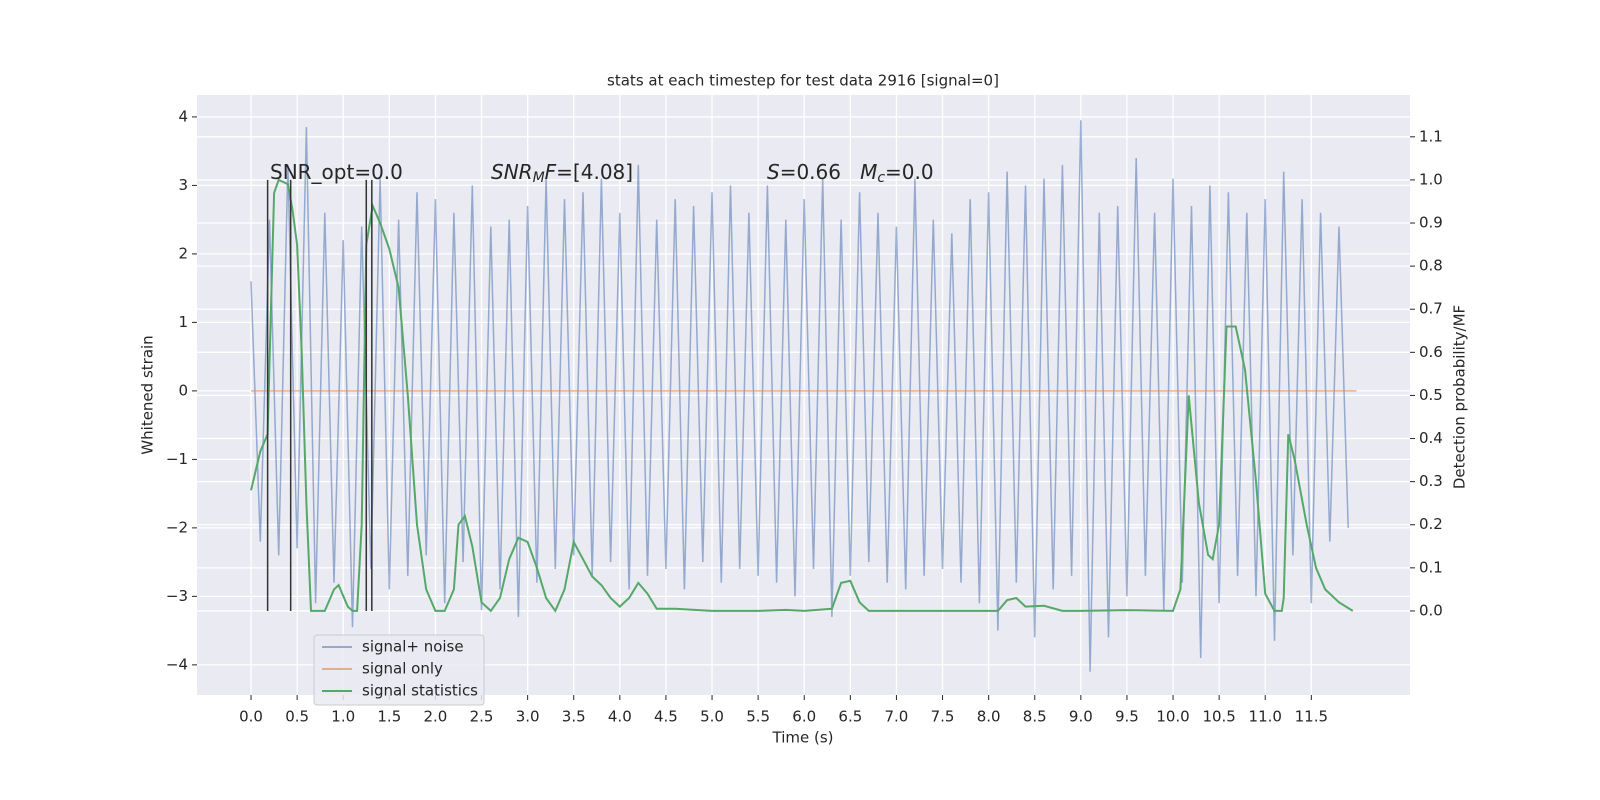 This screenshot has height=800, width=1600. I want to click on x-tick-label: 0.0, so click(251, 717).